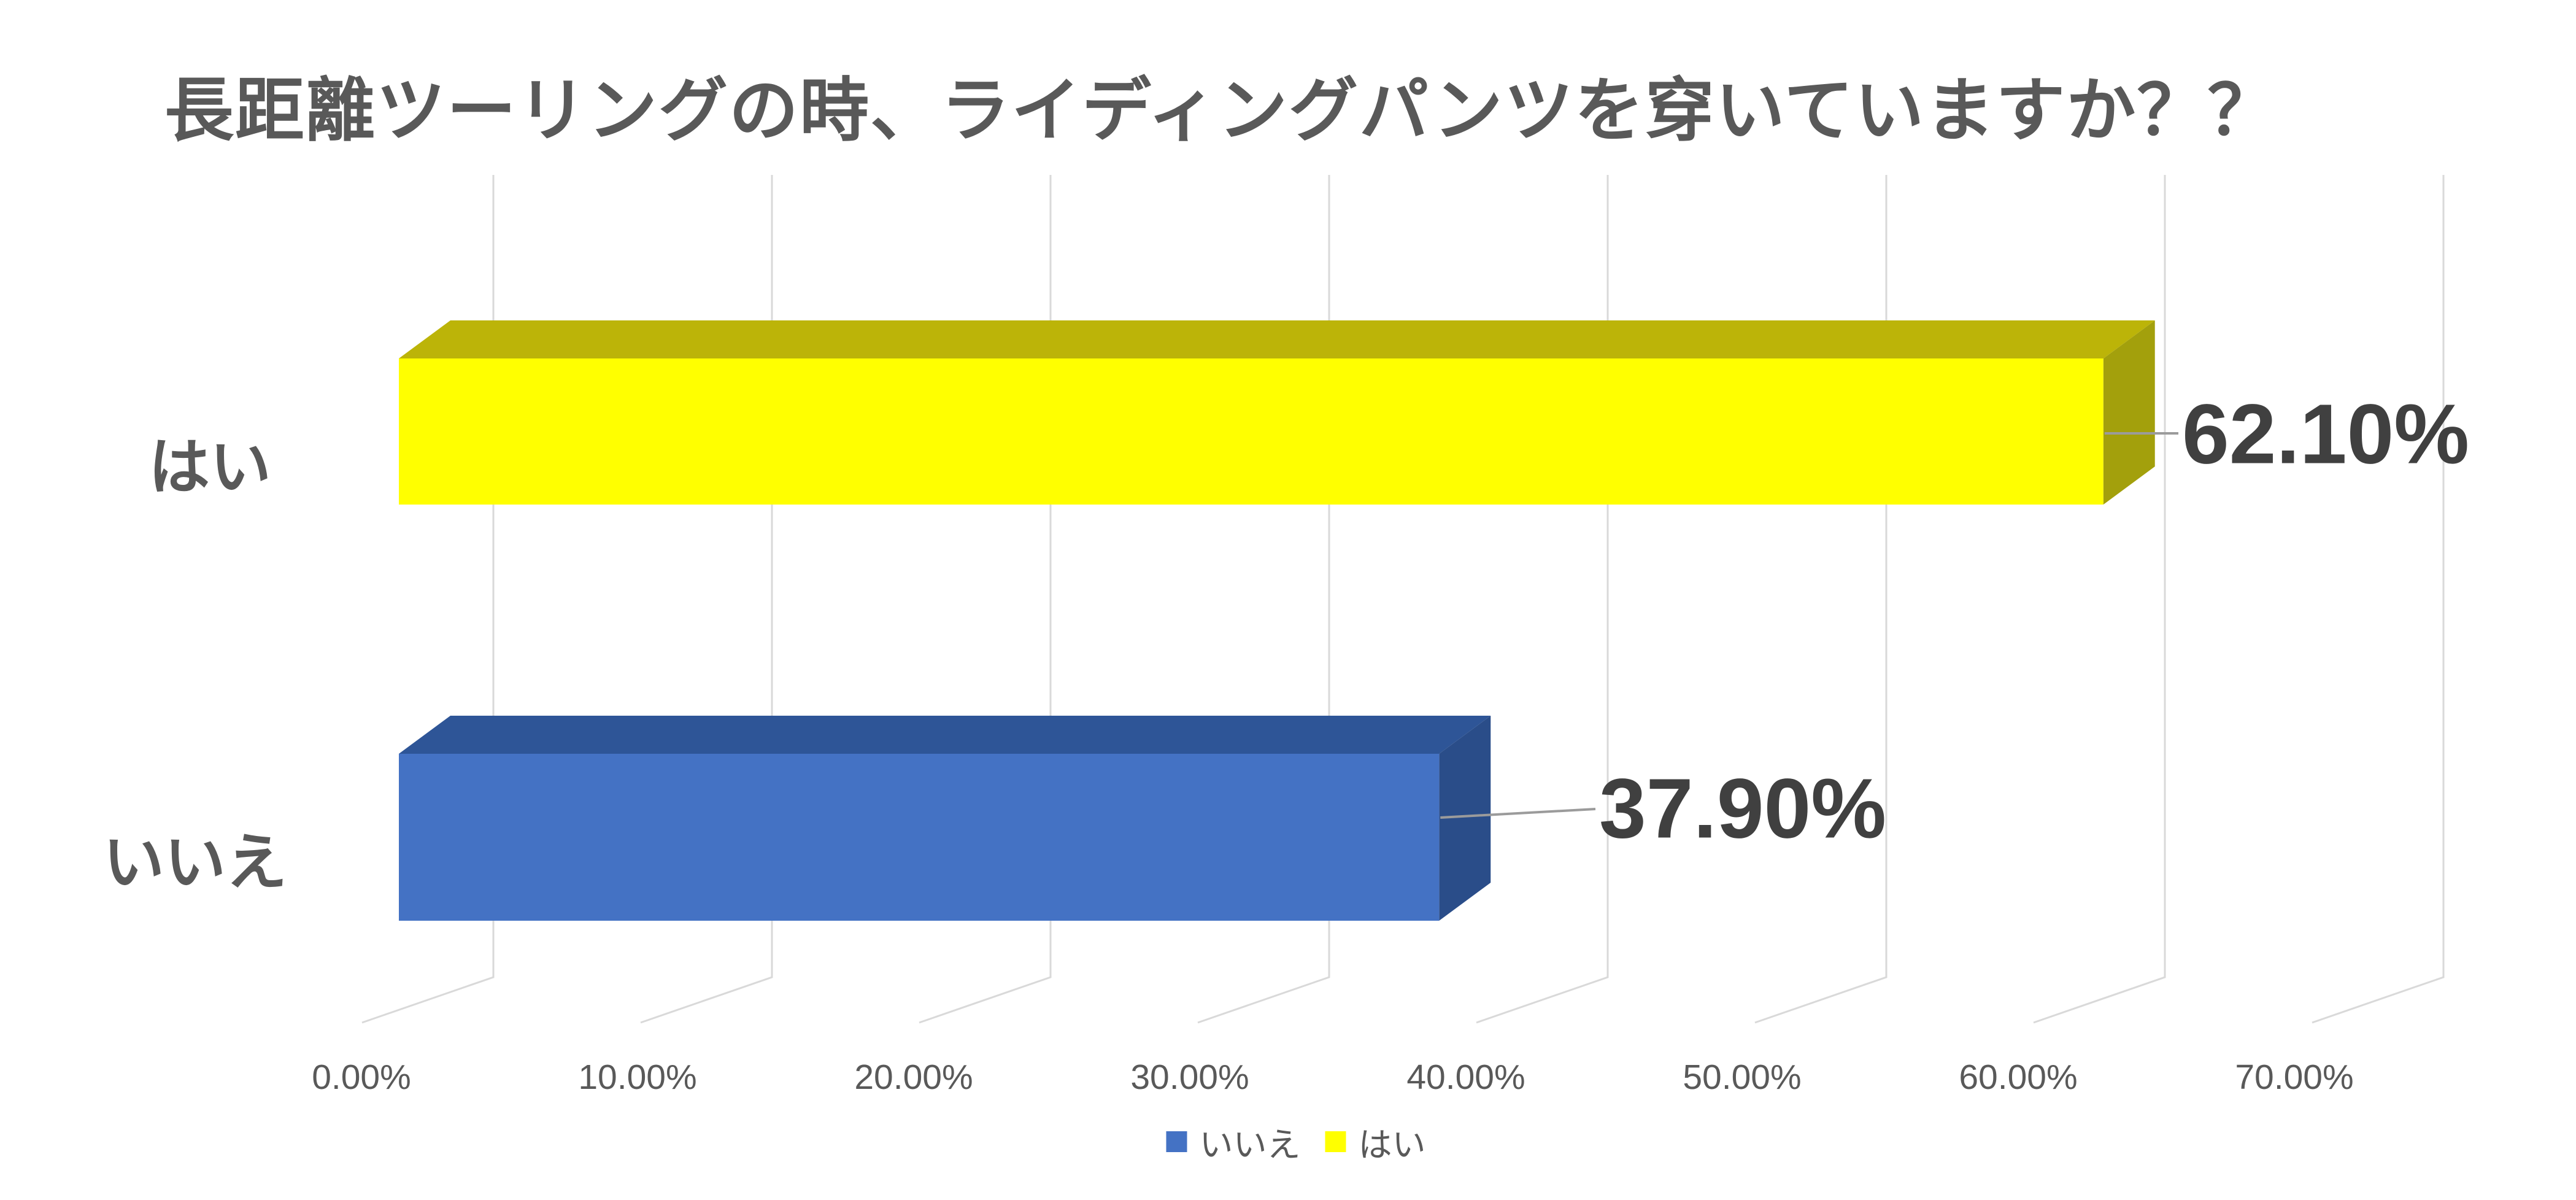  What do you see at coordinates (2294, 1077) in the screenshot?
I see `x-tick-70: 70.00%` at bounding box center [2294, 1077].